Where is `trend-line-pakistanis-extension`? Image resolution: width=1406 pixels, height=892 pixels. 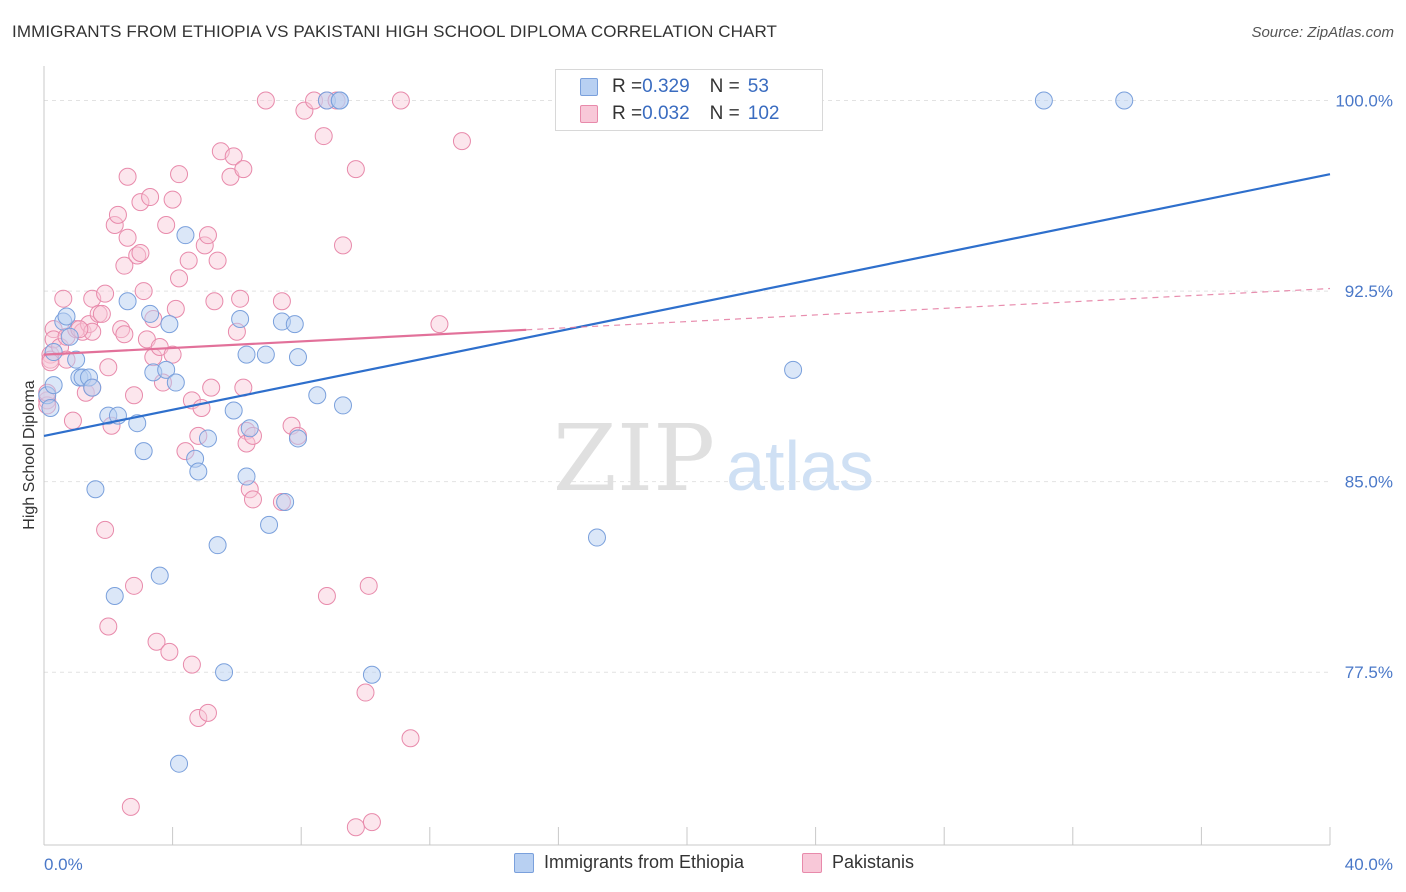
trend-line-pakistanis-extension is located at coordinates (928, 309).